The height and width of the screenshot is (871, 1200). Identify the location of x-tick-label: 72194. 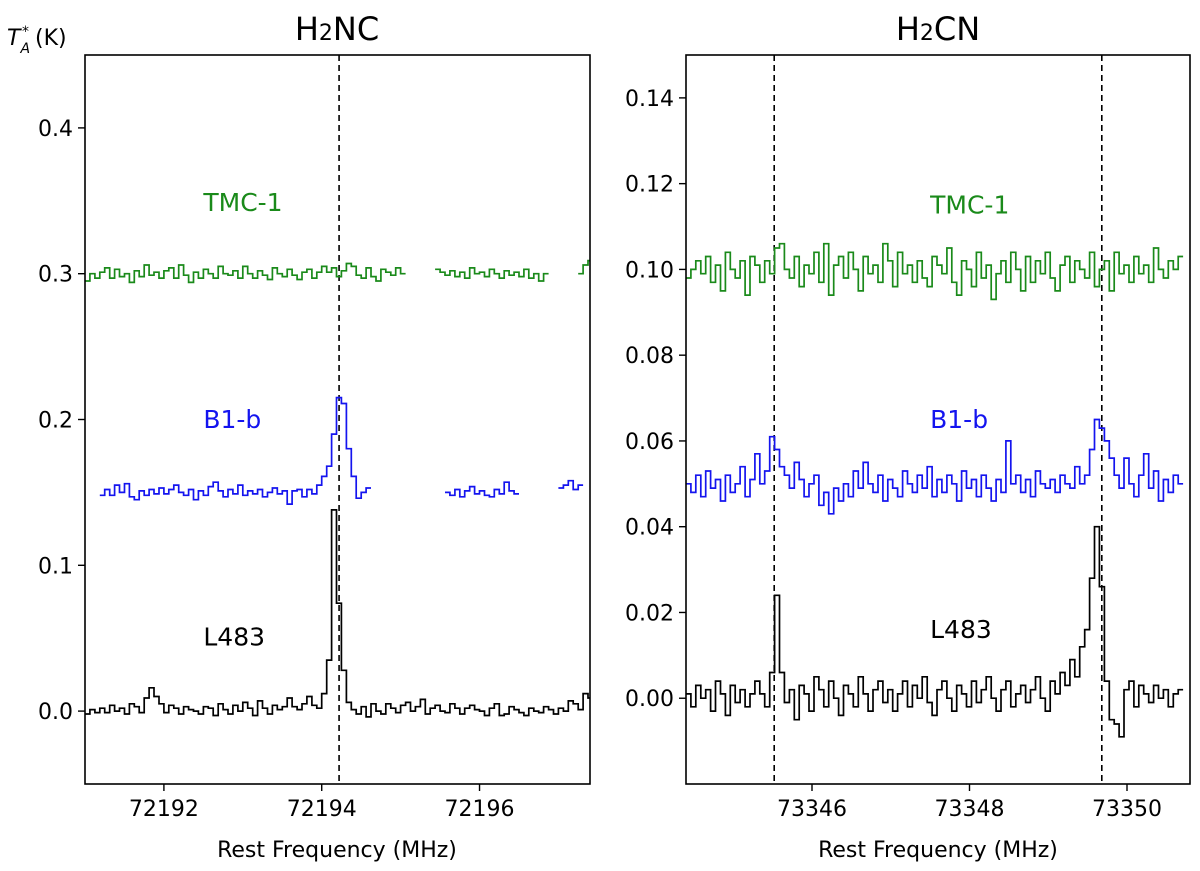
(322, 809).